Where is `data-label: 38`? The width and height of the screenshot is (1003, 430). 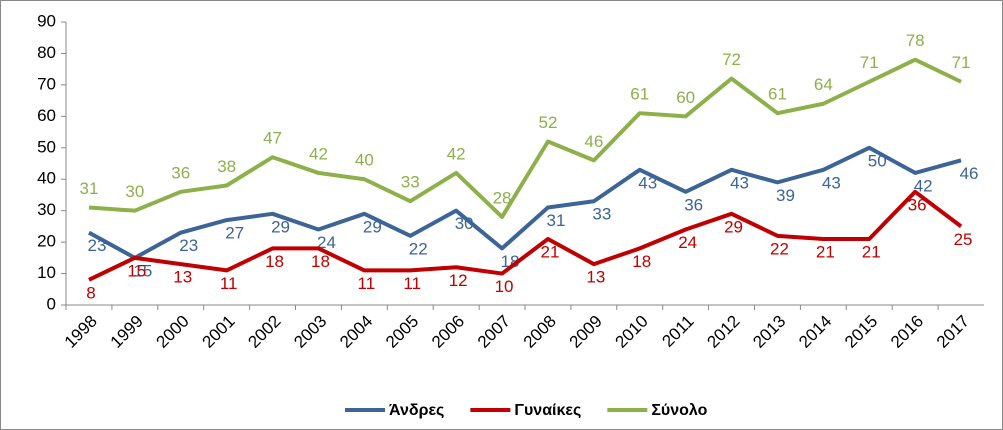
data-label: 38 is located at coordinates (226, 166).